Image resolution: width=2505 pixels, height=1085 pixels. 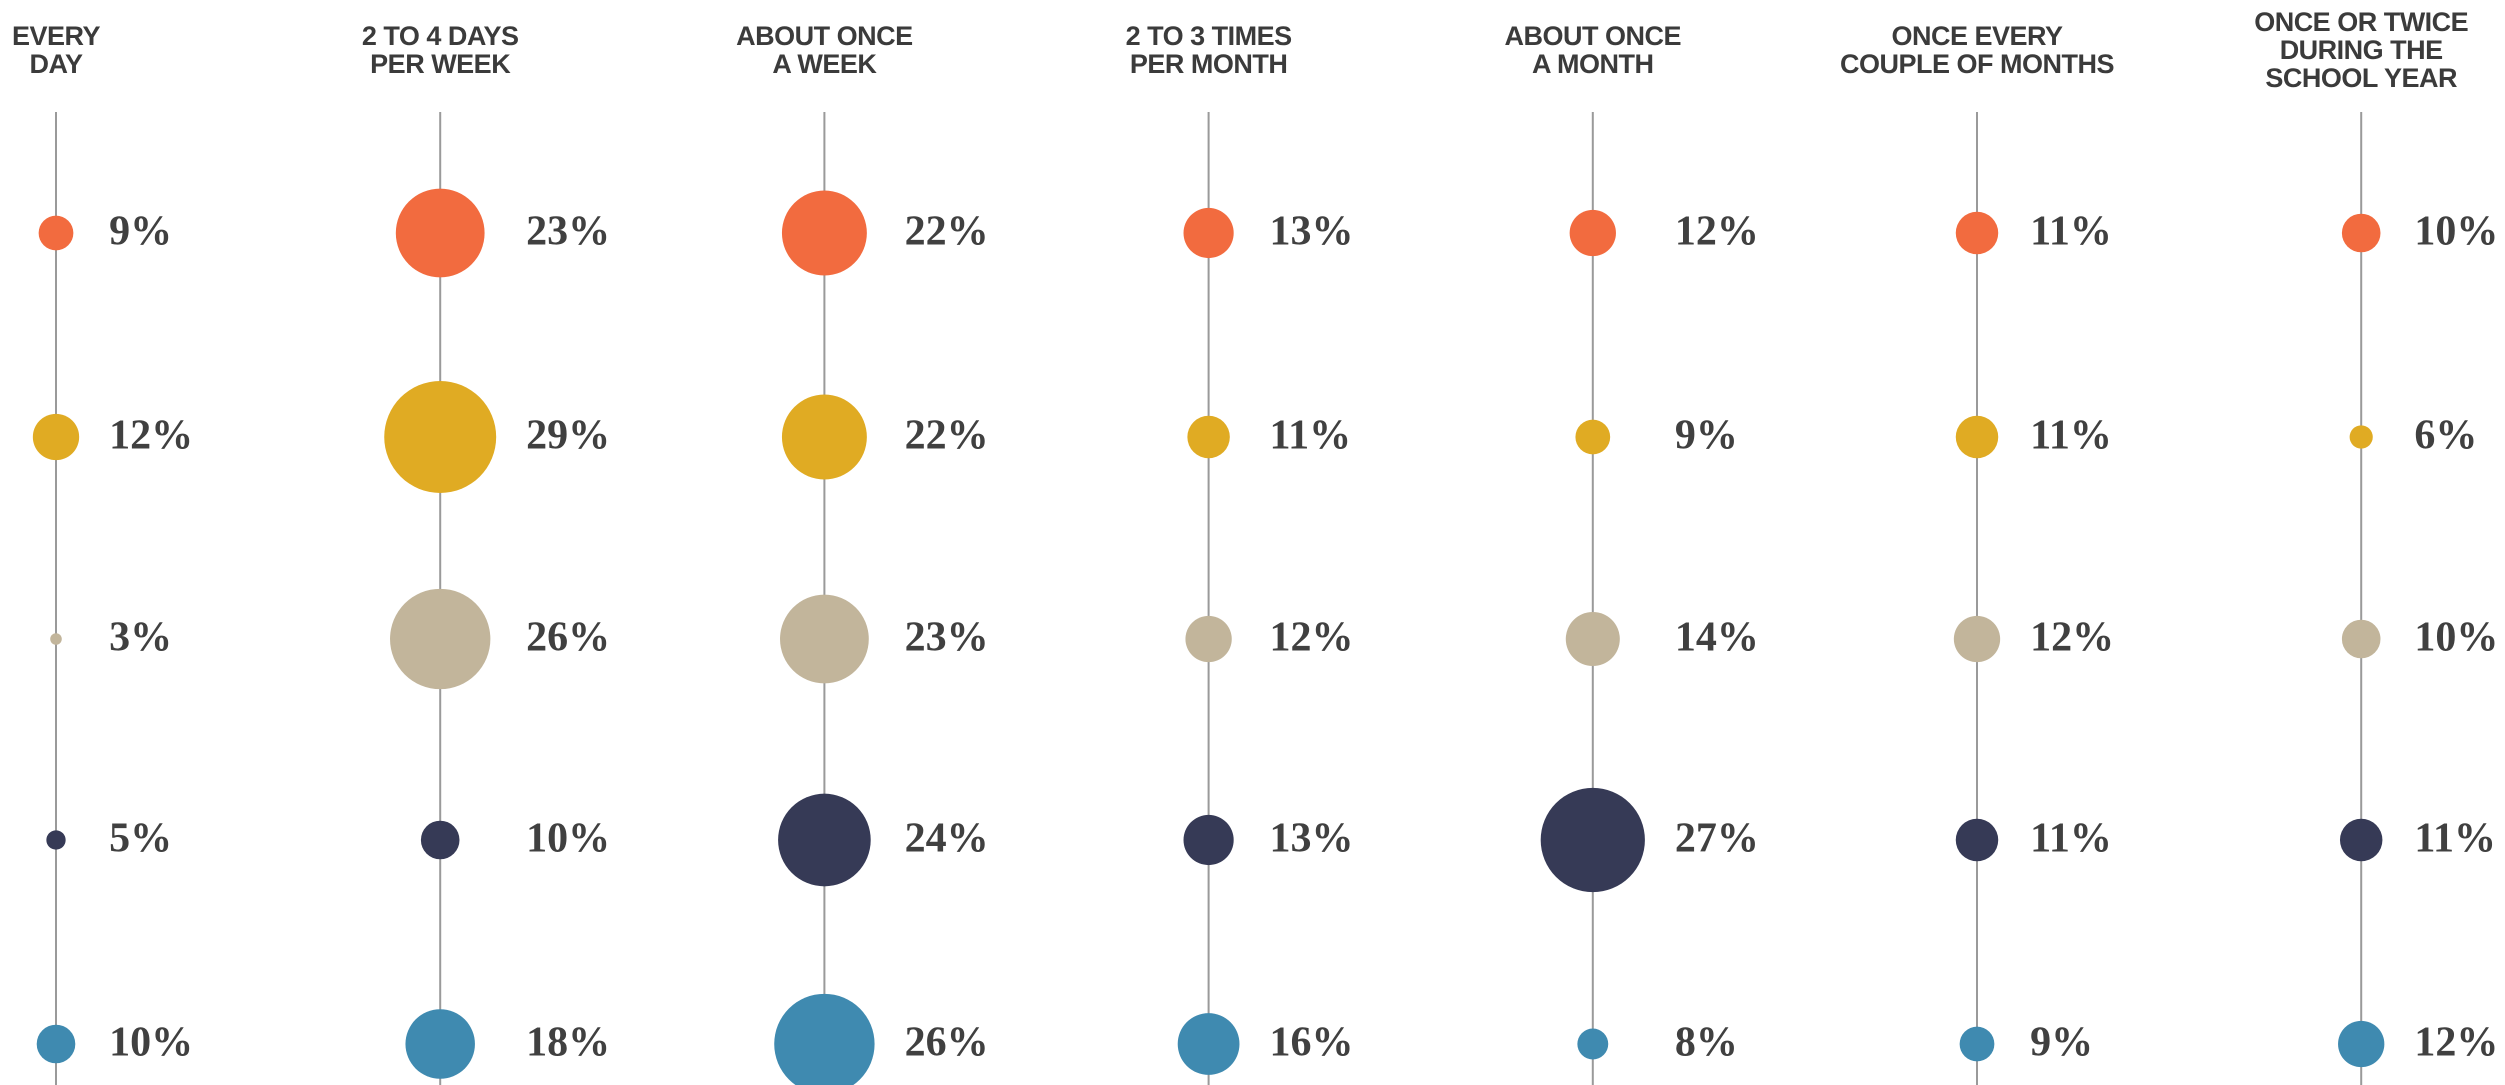 What do you see at coordinates (2445, 436) in the screenshot?
I see `value-label: 6%` at bounding box center [2445, 436].